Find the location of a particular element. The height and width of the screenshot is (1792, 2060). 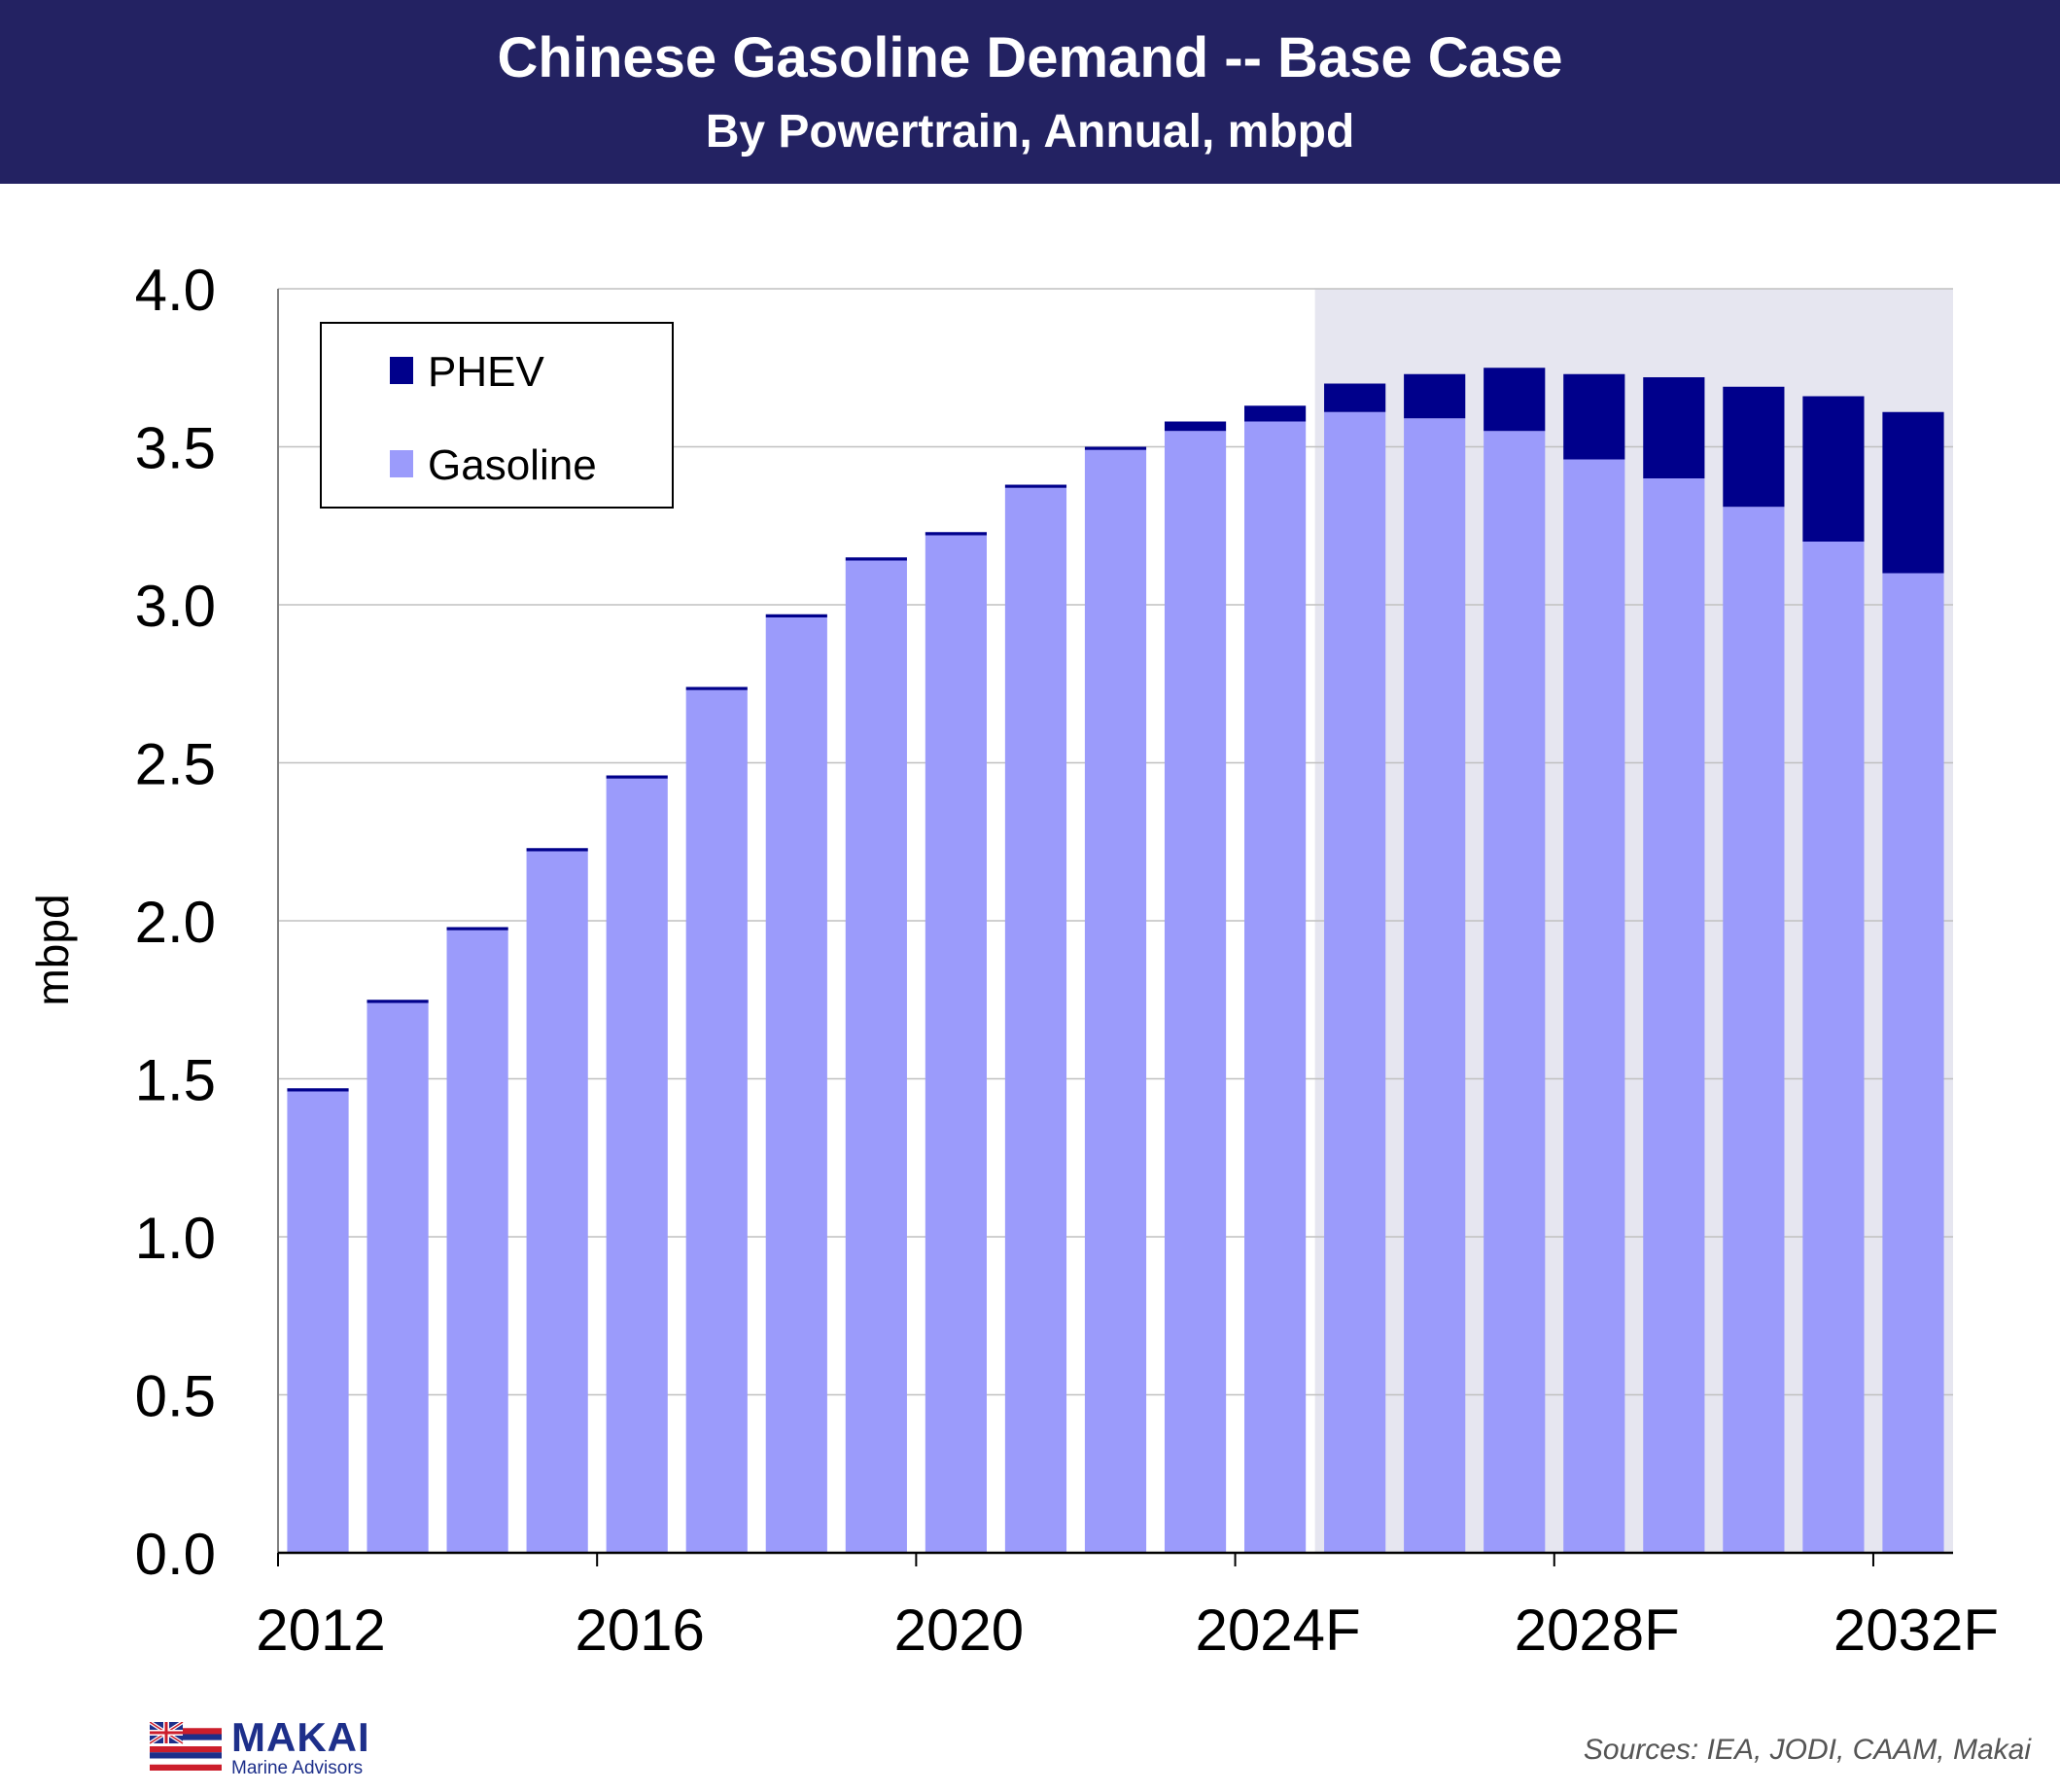

legend-box is located at coordinates (497, 415).